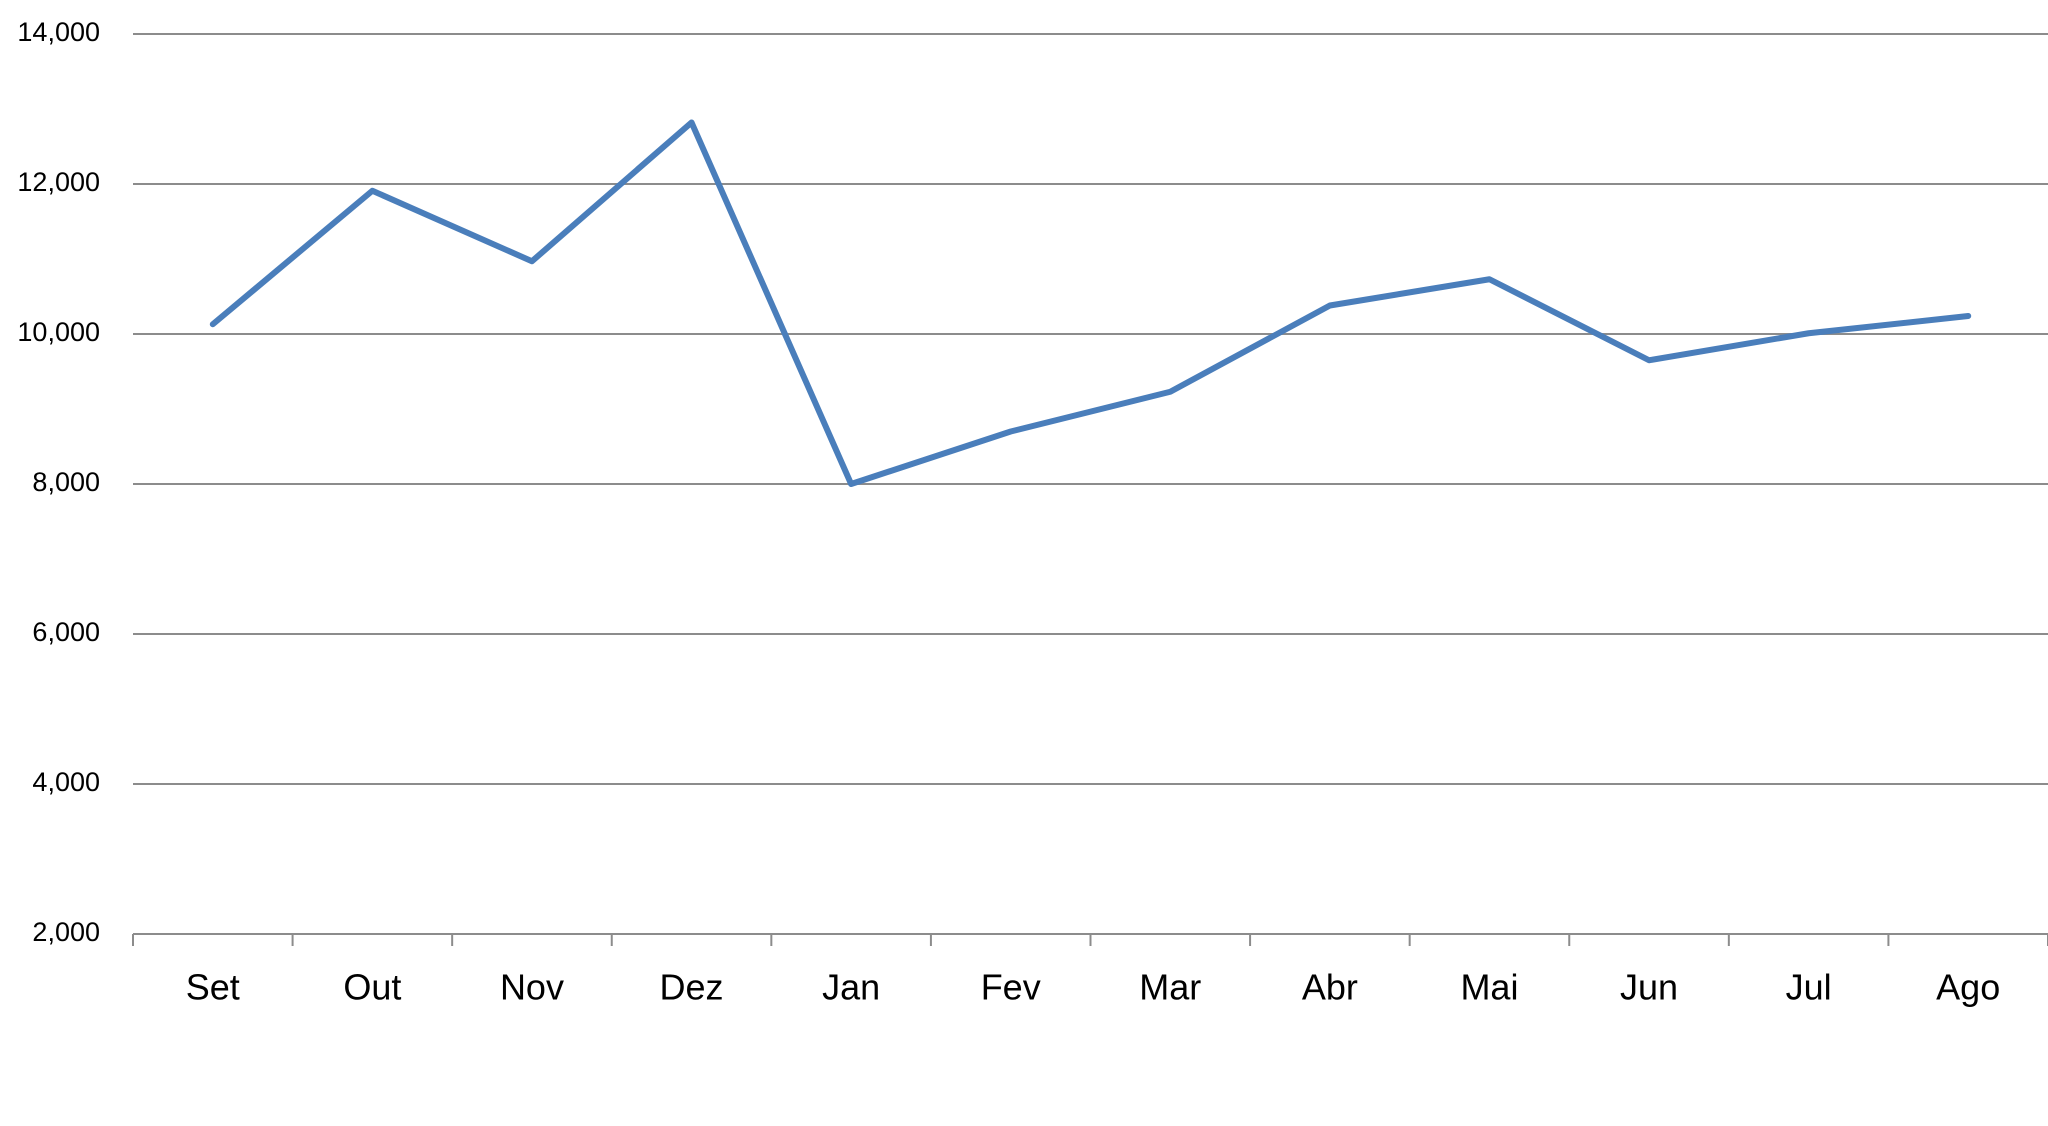  What do you see at coordinates (66, 482) in the screenshot?
I see `y-tick-label: 8,000` at bounding box center [66, 482].